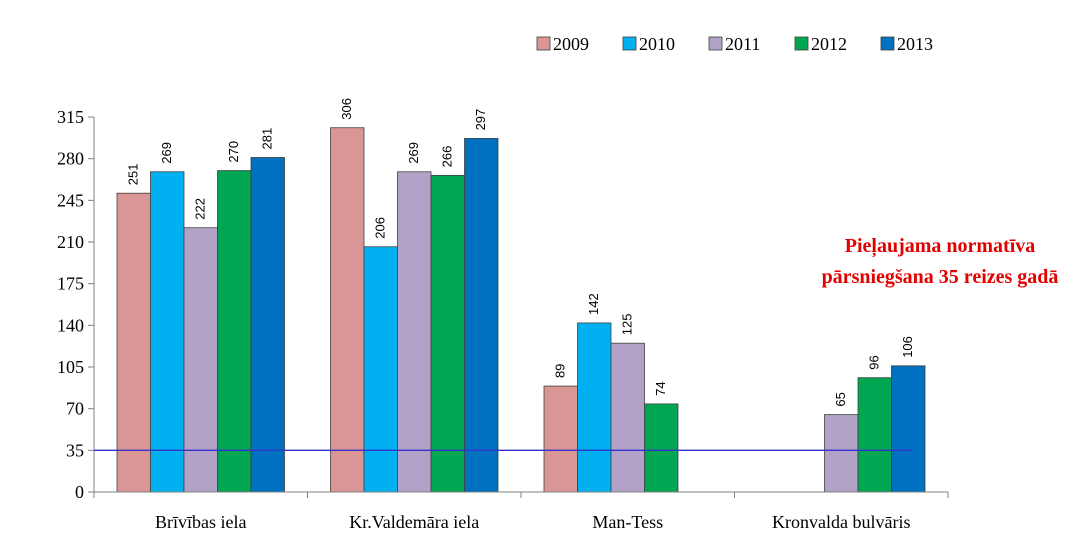 The height and width of the screenshot is (533, 1085). Describe the element at coordinates (133, 174) in the screenshot. I see `data-label: 251` at that location.